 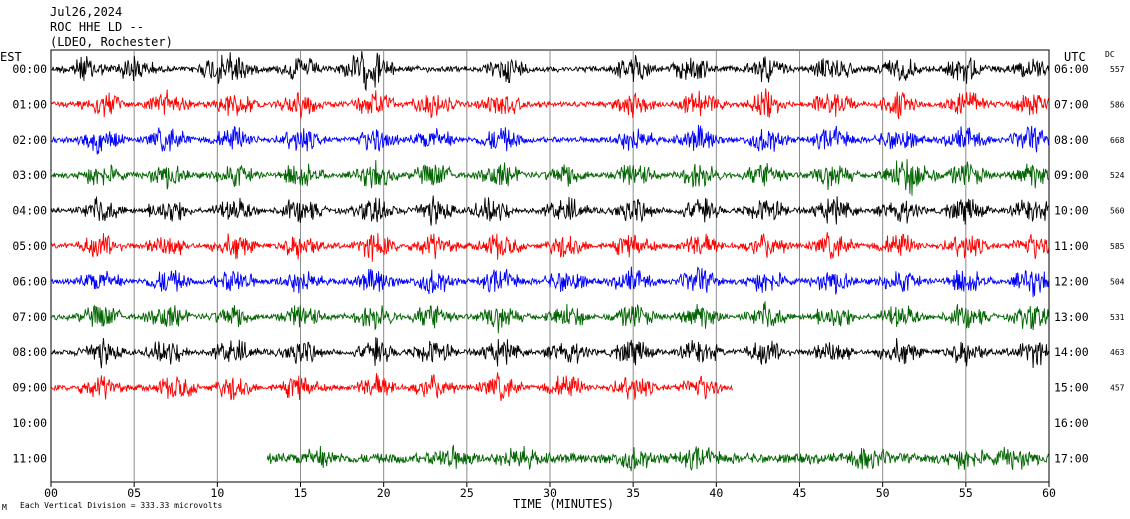 I want to click on x-tick-label: 35, so click(x=633, y=493).